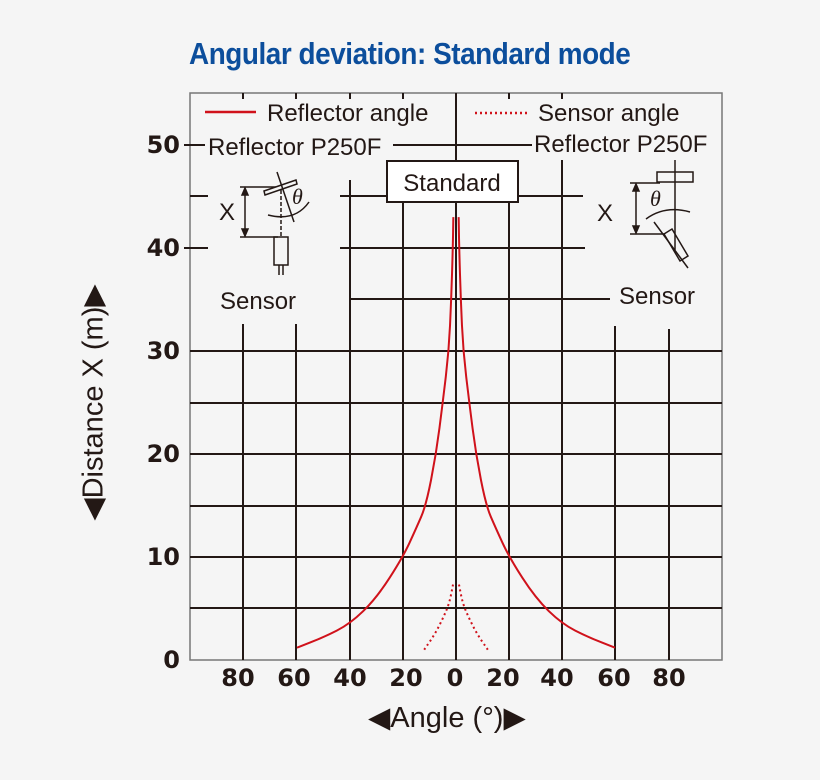 This screenshot has height=780, width=820. I want to click on right-theta-symbol: θ, so click(655, 198).